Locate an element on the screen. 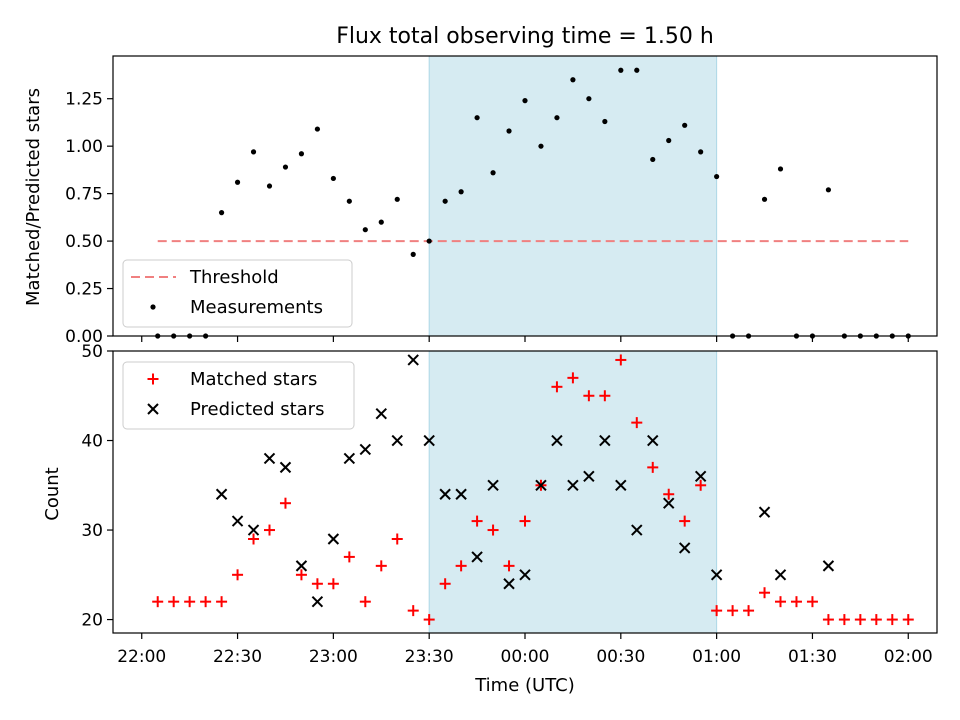 This screenshot has height=720, width=960. x-tick-label: 22:00 is located at coordinates (141, 657).